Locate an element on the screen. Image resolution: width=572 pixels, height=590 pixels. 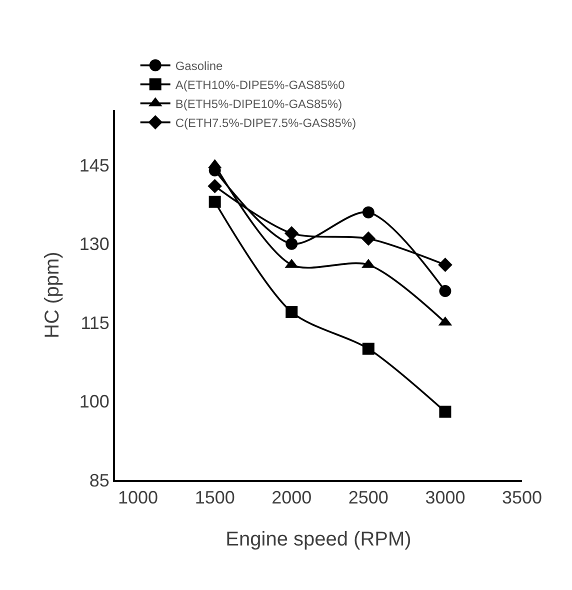
x-tick-label: 1000 is located at coordinates (138, 498).